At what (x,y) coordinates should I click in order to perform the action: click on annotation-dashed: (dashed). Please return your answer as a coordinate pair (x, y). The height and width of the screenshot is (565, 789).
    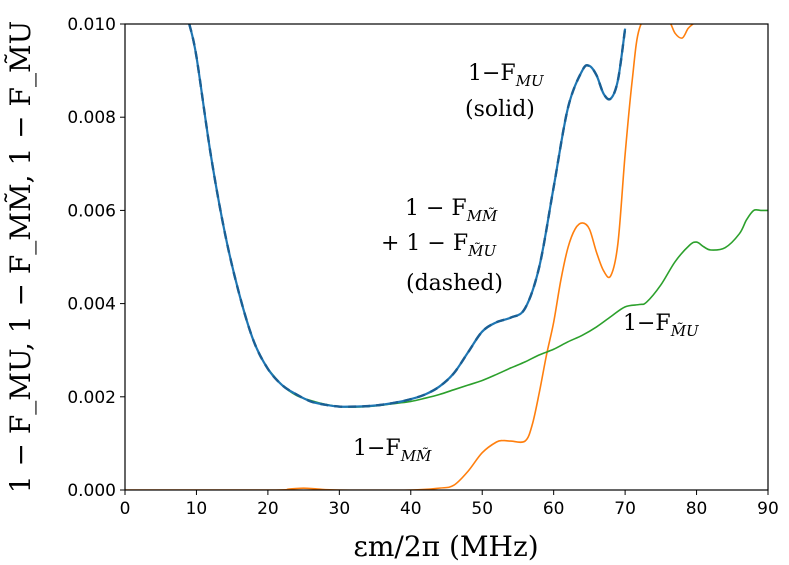
    Looking at the image, I should click on (454, 283).